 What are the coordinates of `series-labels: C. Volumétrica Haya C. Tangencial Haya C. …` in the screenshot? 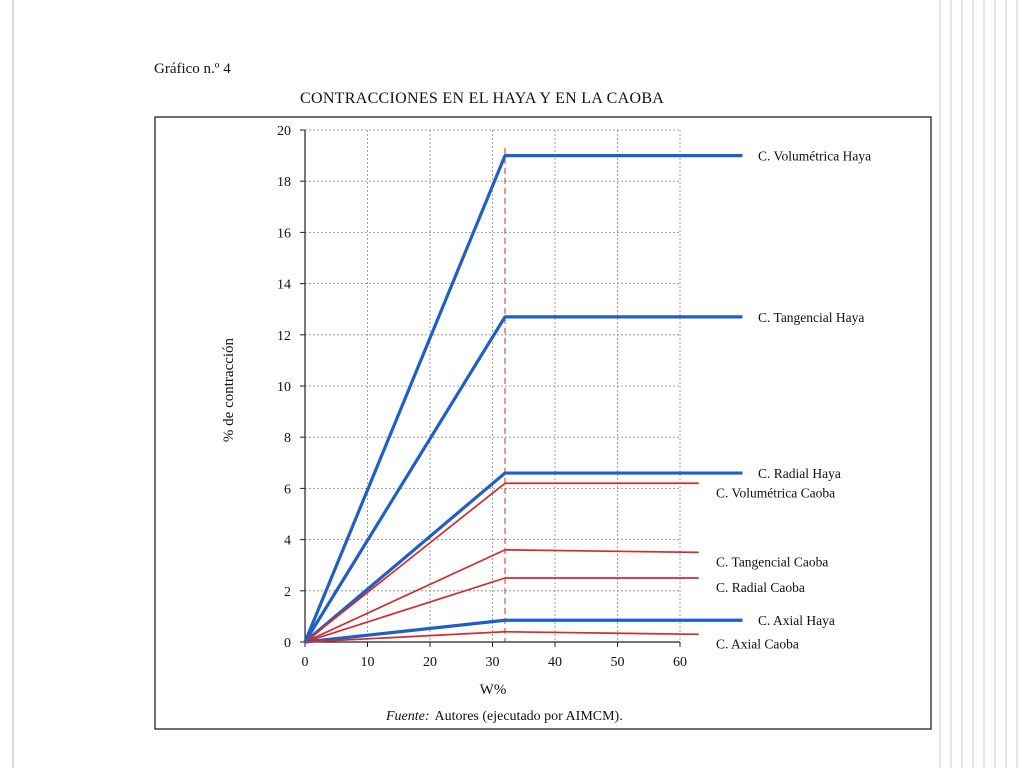 It's located at (793, 400).